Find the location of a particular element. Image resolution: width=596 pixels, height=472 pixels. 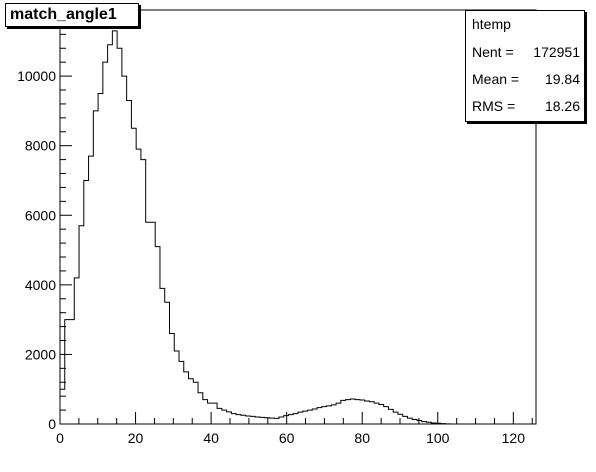

y-tick-label: 4000 is located at coordinates (40, 285).